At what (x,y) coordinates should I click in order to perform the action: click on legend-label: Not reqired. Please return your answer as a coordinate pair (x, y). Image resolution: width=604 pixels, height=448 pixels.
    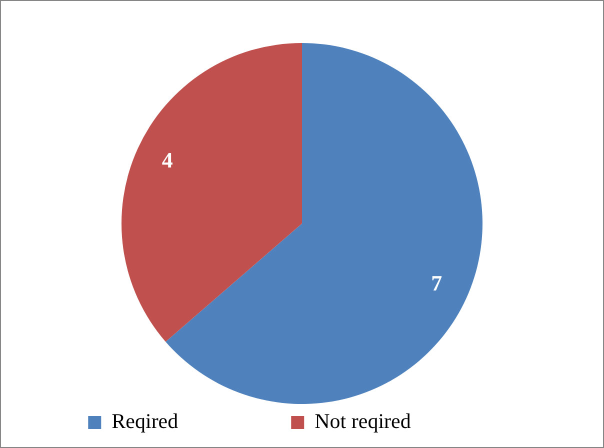
    Looking at the image, I should click on (415, 421).